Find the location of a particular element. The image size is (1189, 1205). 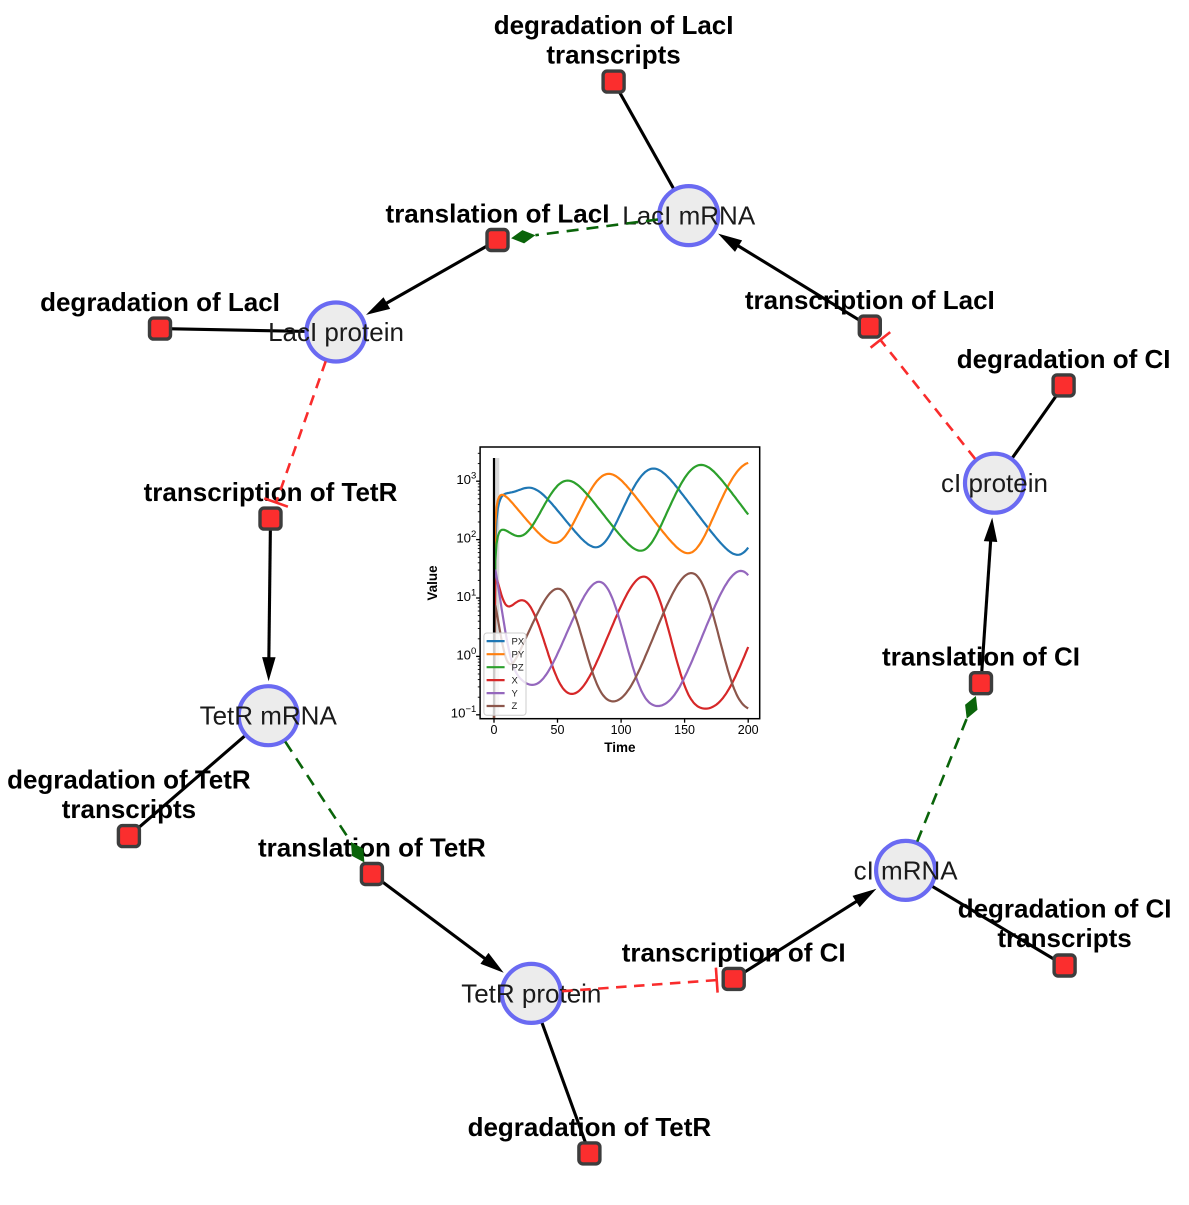

svg-text: Z is located at coordinates (515, 706).